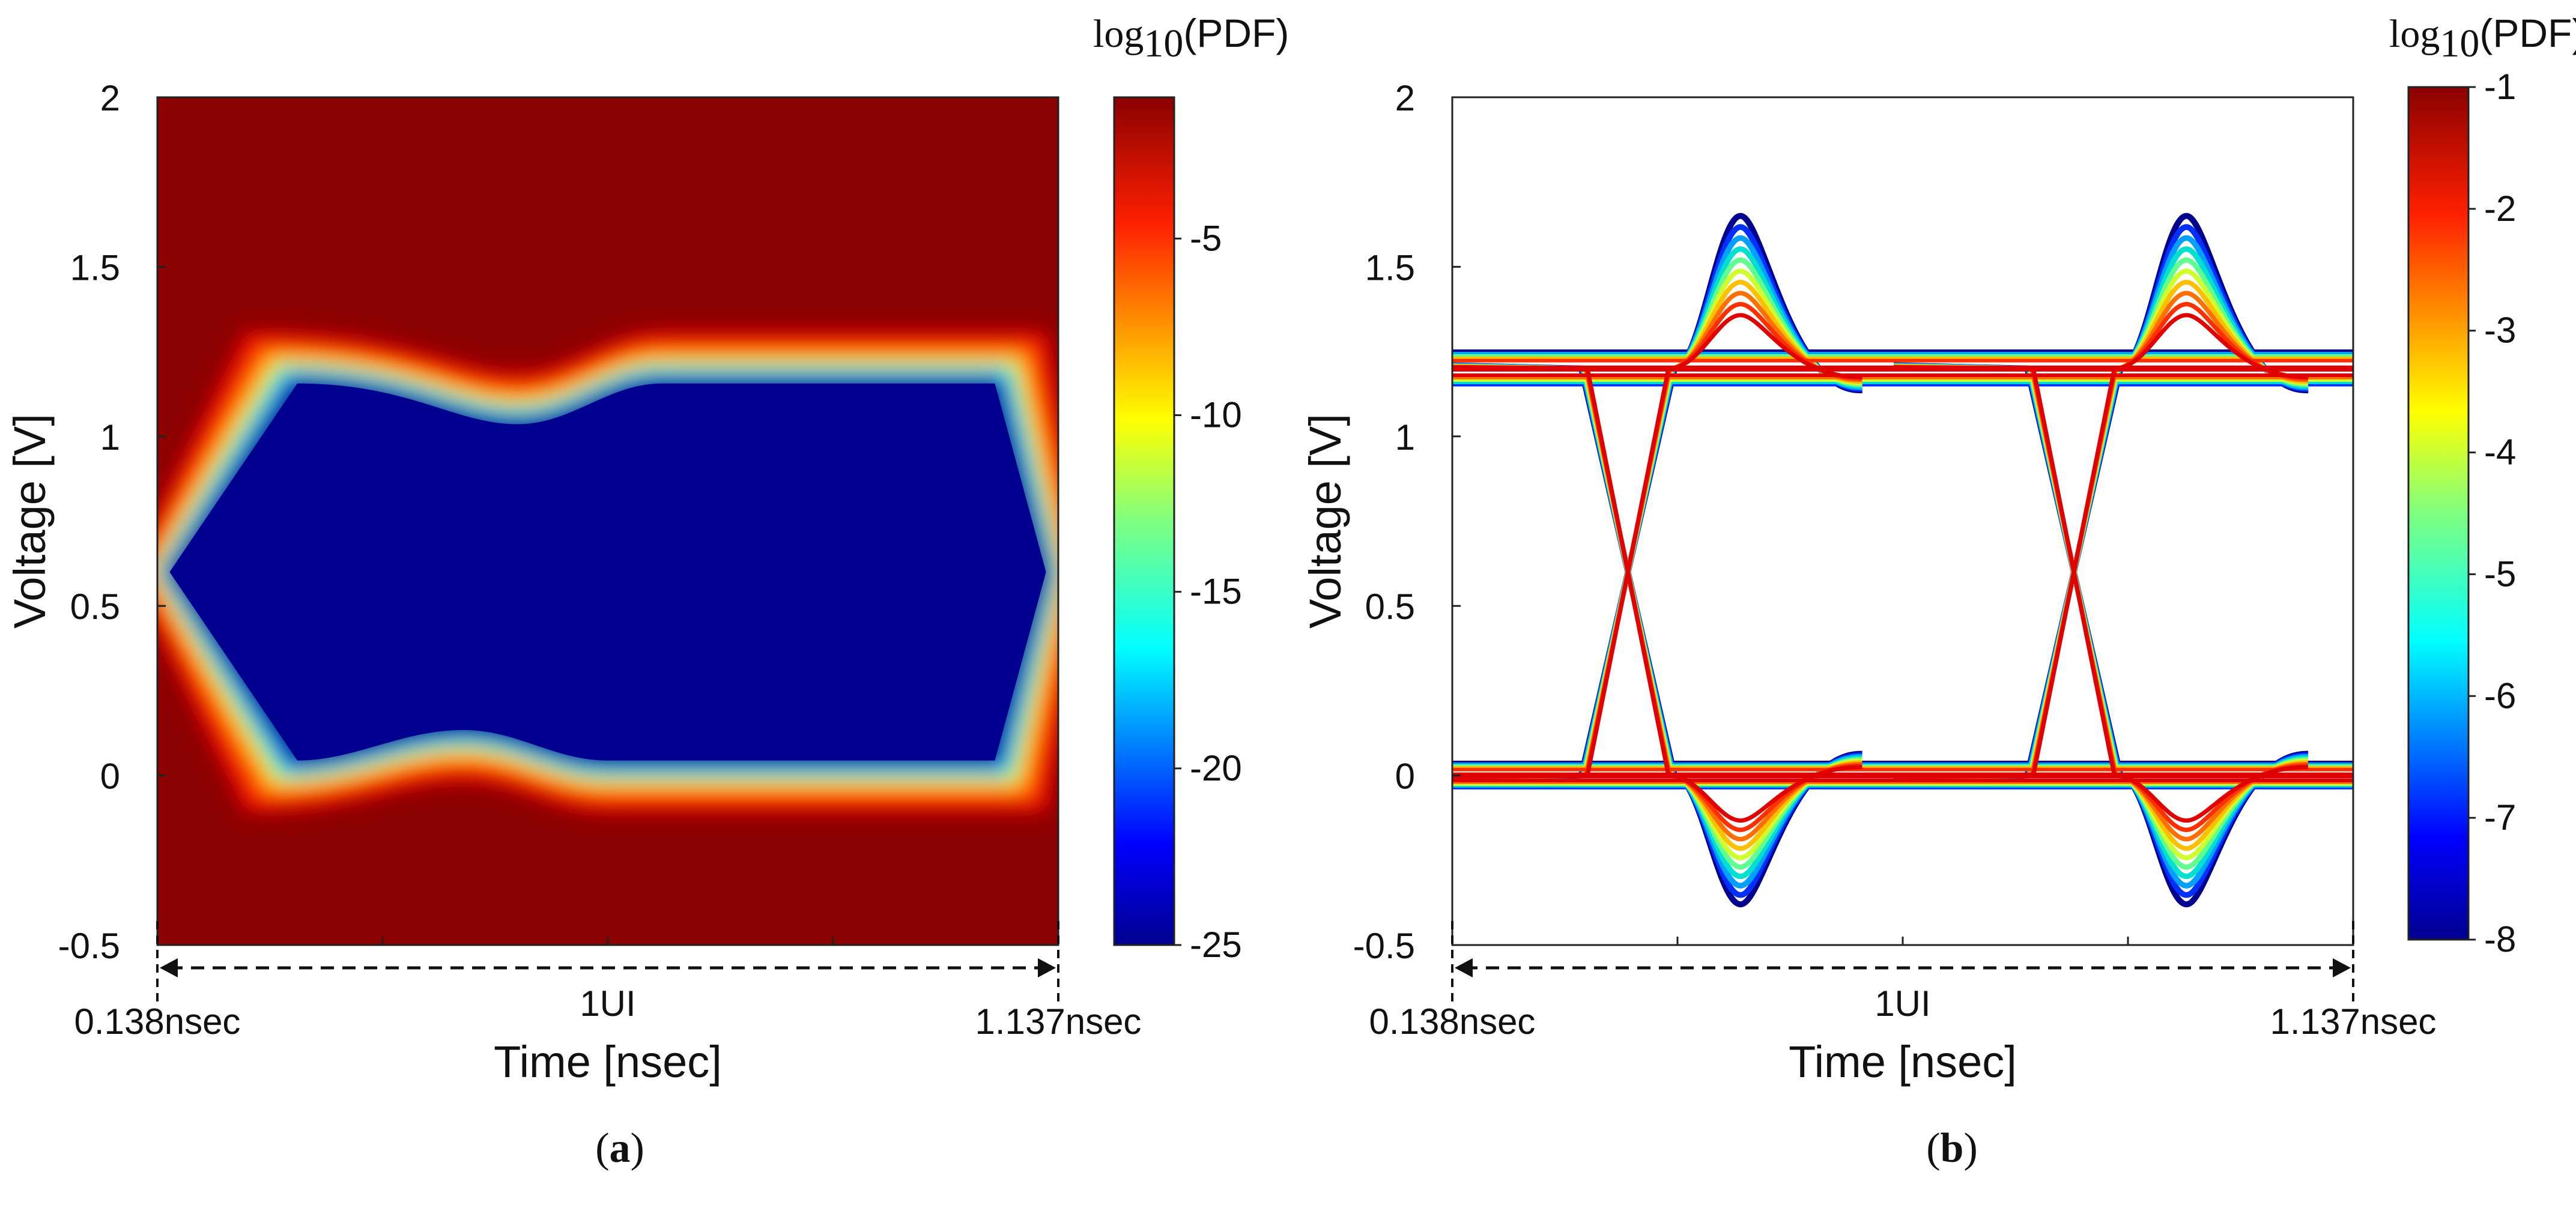 The image size is (2576, 1208). Describe the element at coordinates (2500, 452) in the screenshot. I see `colorbar-tick-label: -4` at that location.